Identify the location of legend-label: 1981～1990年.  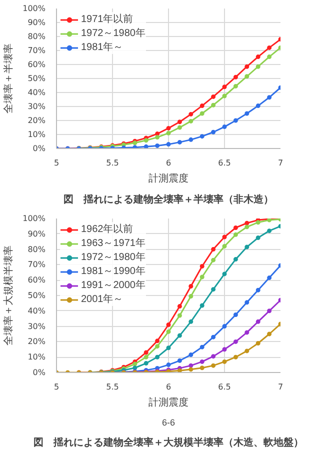
(113, 271).